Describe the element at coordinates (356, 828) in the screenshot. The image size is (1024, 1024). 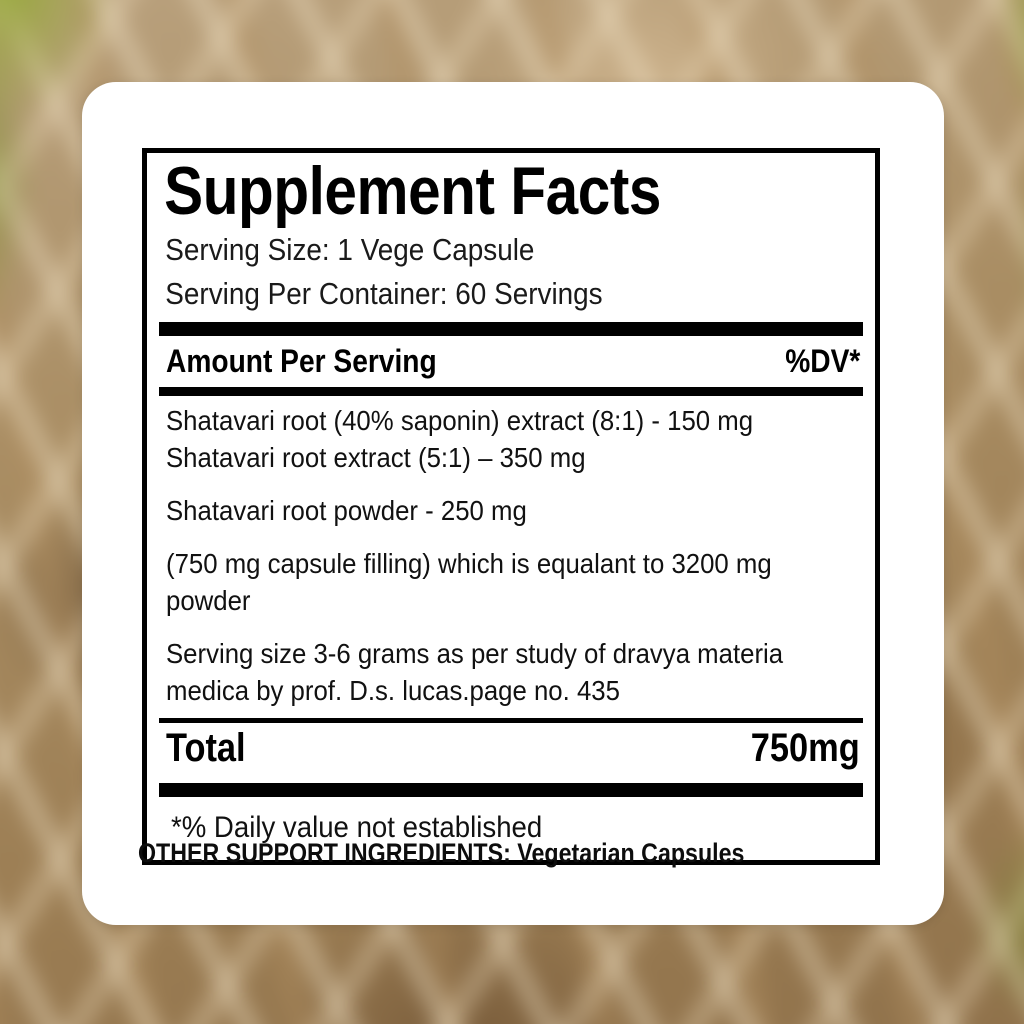
I see `daily-value-footnote: *% Daily value not established` at that location.